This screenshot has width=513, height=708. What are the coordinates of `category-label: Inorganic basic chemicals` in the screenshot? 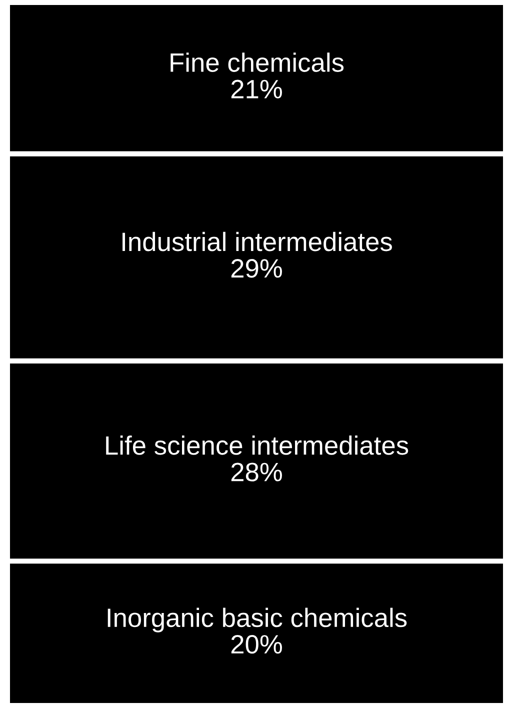 It's located at (257, 620).